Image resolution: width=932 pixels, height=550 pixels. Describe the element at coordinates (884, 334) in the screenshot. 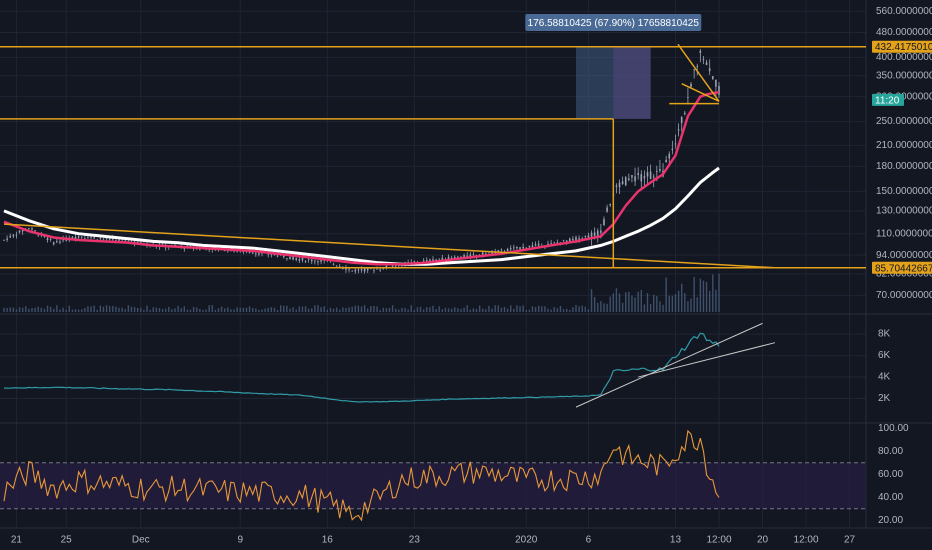

I see `indicator-tick-label: 8K` at that location.